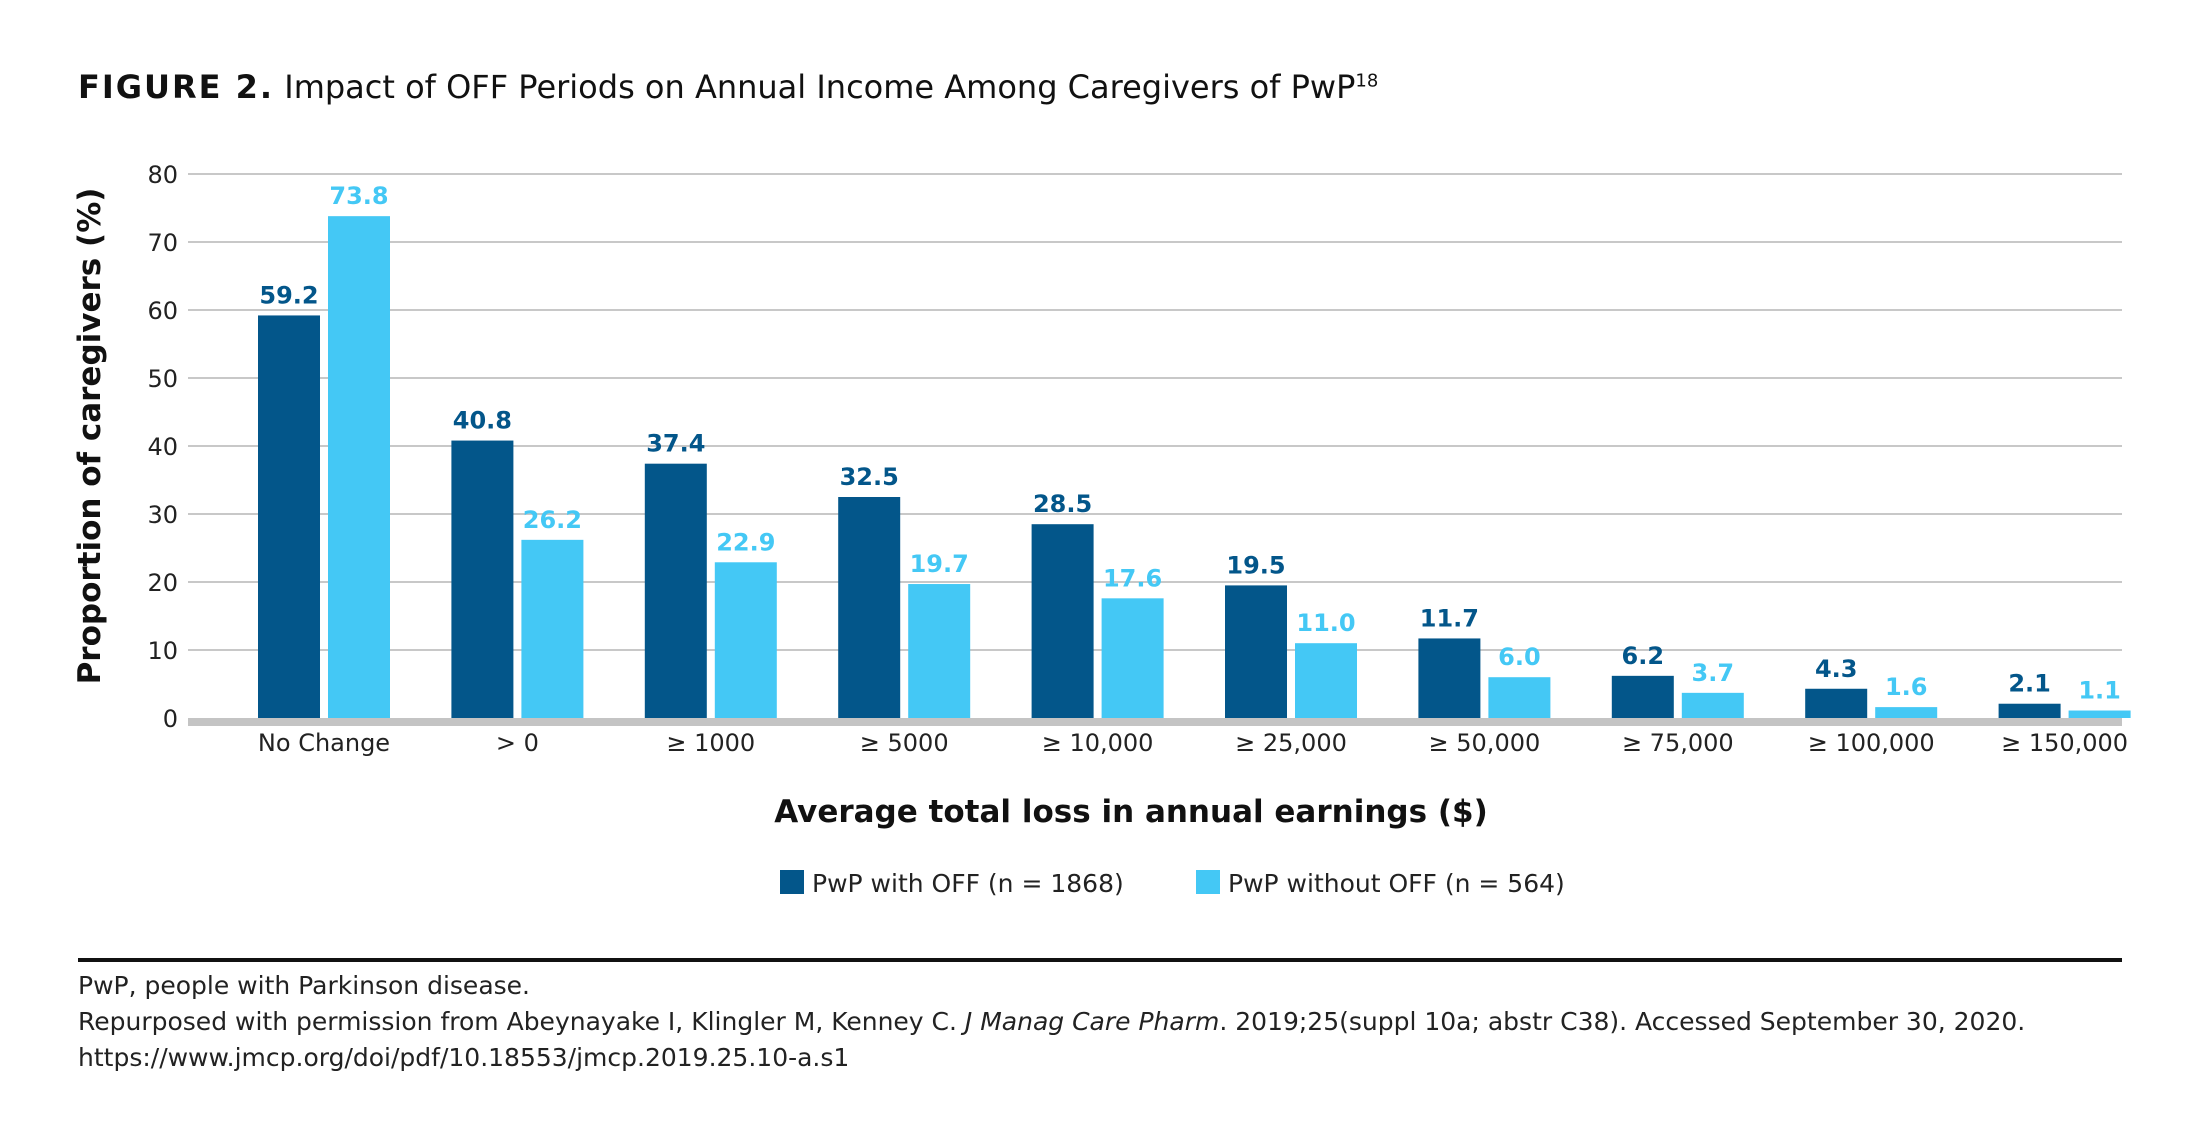  What do you see at coordinates (176, 87) in the screenshot?
I see `figure-label: FIGURE 2.` at bounding box center [176, 87].